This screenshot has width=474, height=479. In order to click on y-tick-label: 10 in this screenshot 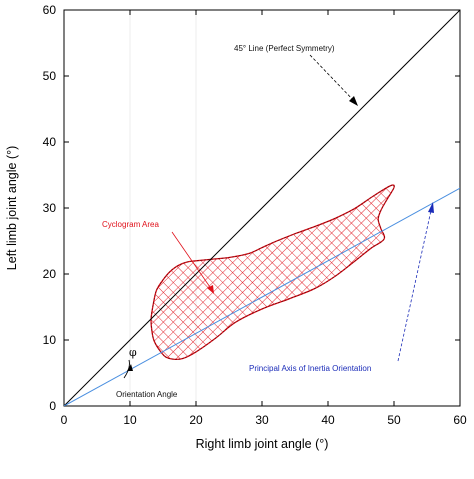, I will do `click(50, 340)`.